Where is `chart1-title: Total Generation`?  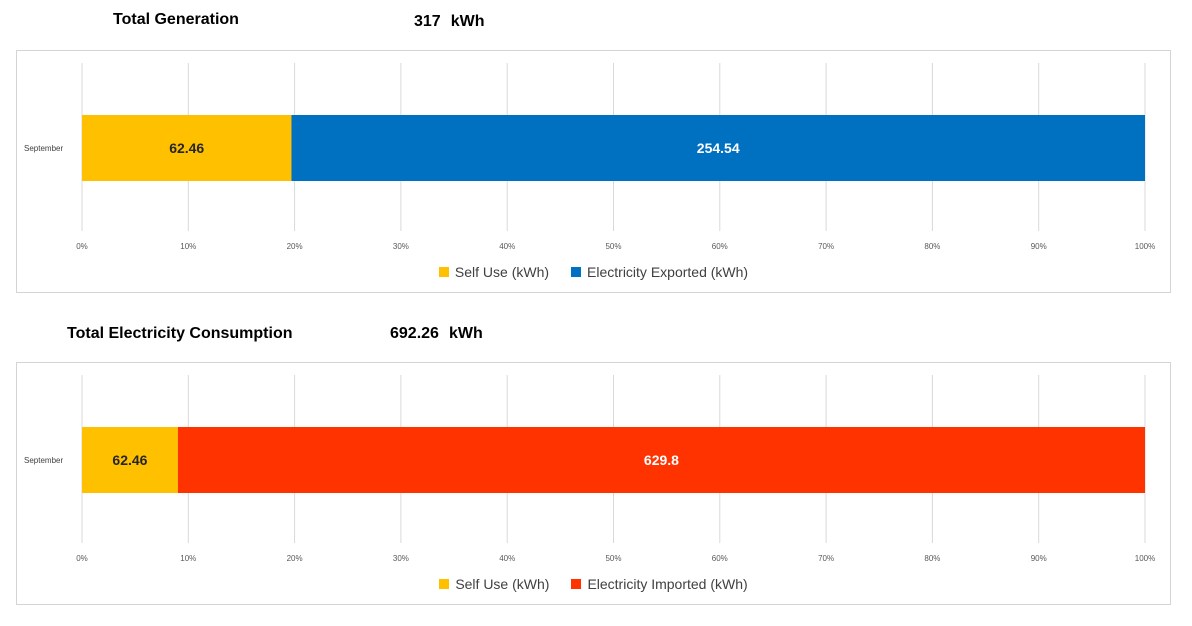
chart1-title: Total Generation is located at coordinates (176, 19).